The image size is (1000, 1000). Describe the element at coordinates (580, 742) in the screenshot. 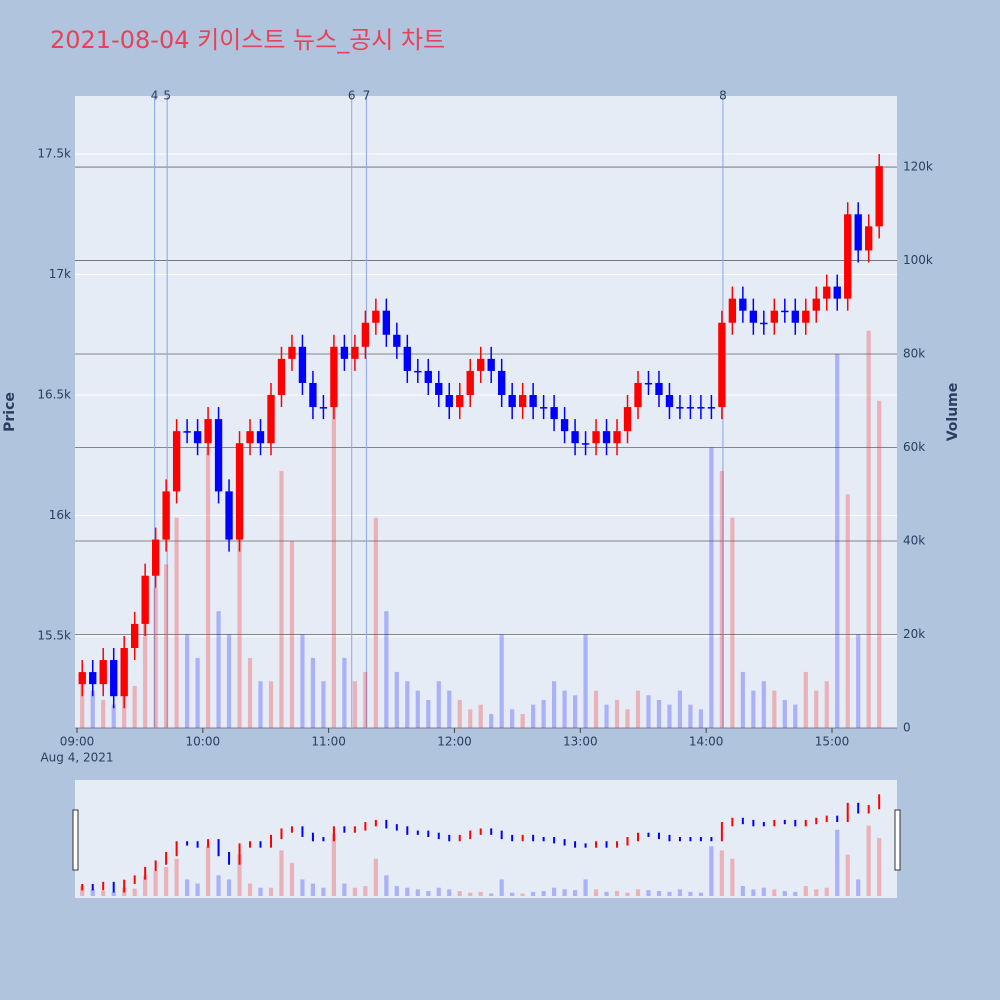

I see `x-tick-label: 13:00` at that location.